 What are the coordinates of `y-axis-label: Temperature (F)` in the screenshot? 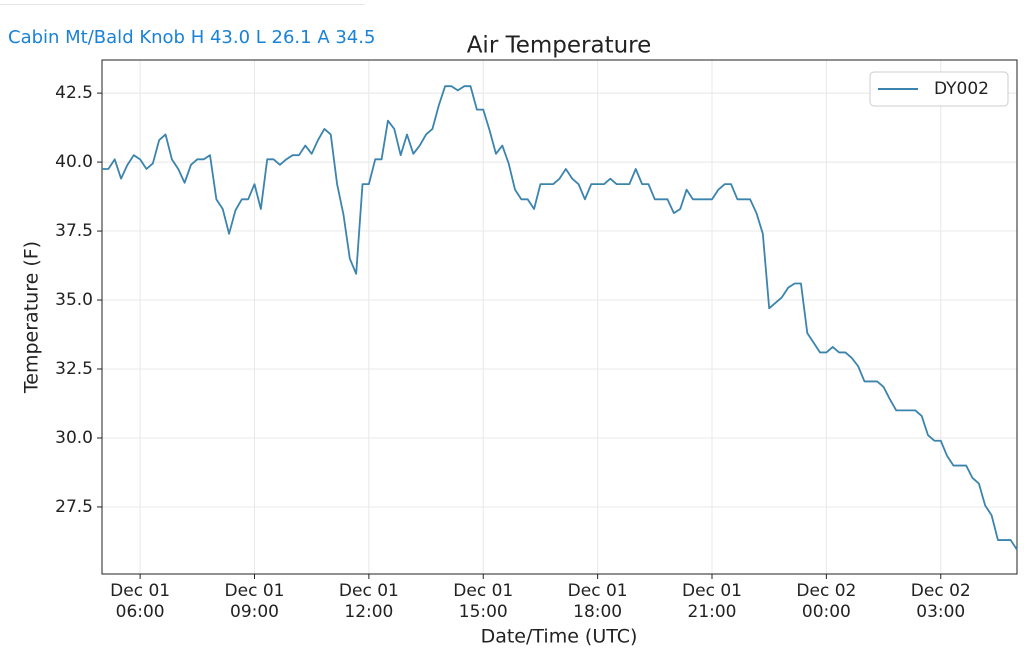 It's located at (32, 317).